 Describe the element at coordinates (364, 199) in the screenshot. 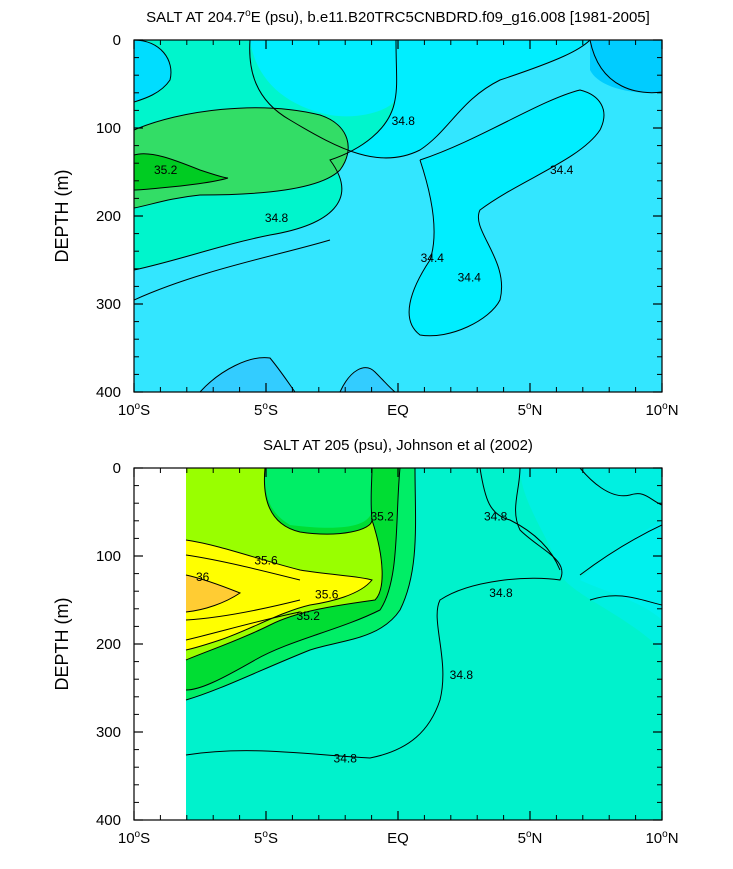

I see `panel1-contour-labels: 35.2 34.8 34.8 34.4 34.4 34.4` at that location.